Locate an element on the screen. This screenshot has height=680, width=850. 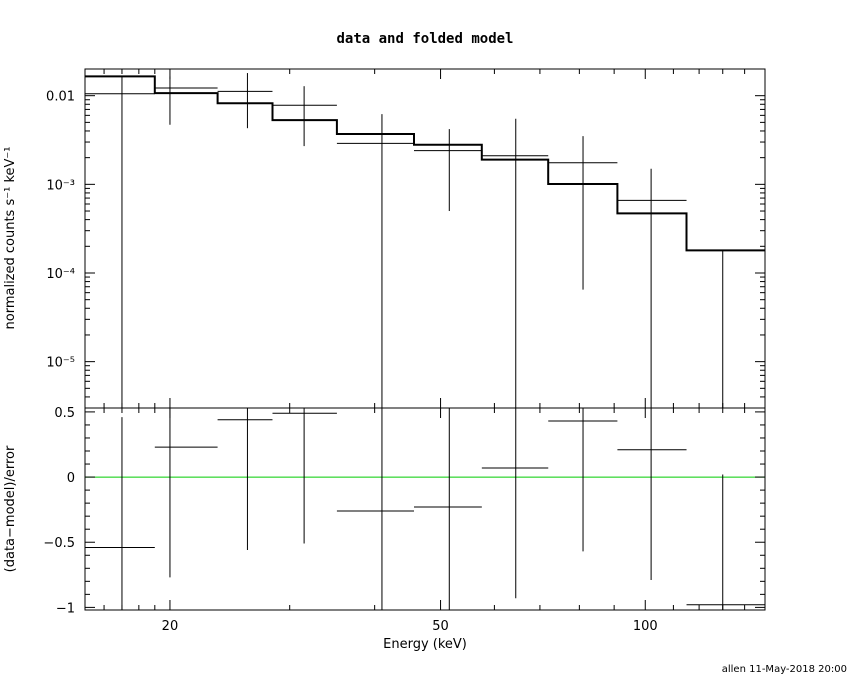
spectrum-y-tick-label: 10⁻⁴ is located at coordinates (60, 274).